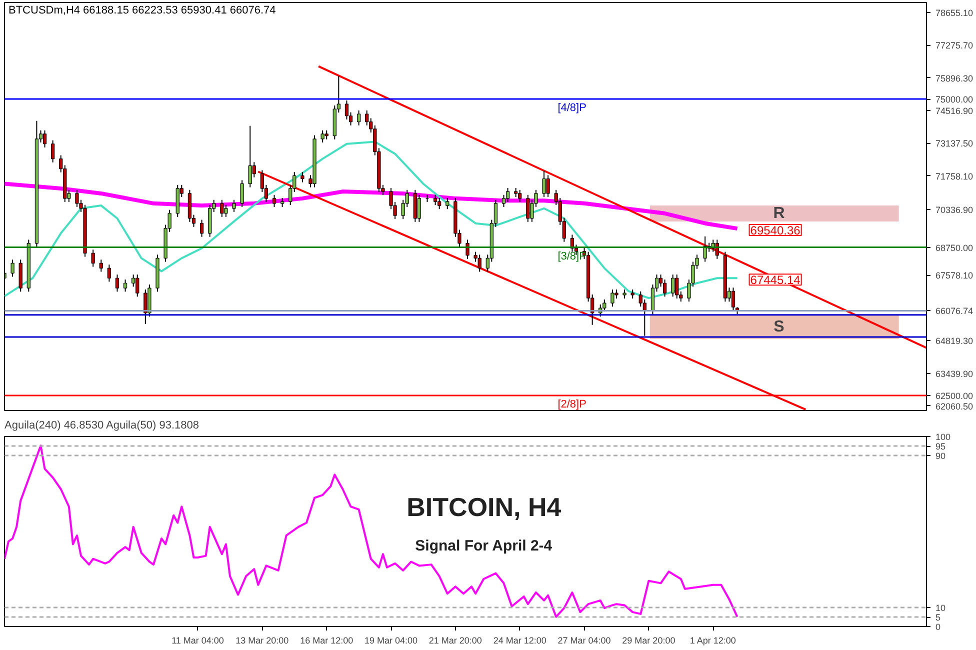 Image resolution: width=976 pixels, height=650 pixels. What do you see at coordinates (584, 641) in the screenshot?
I see `x-tick-label: 27 Mar 04:00` at bounding box center [584, 641].